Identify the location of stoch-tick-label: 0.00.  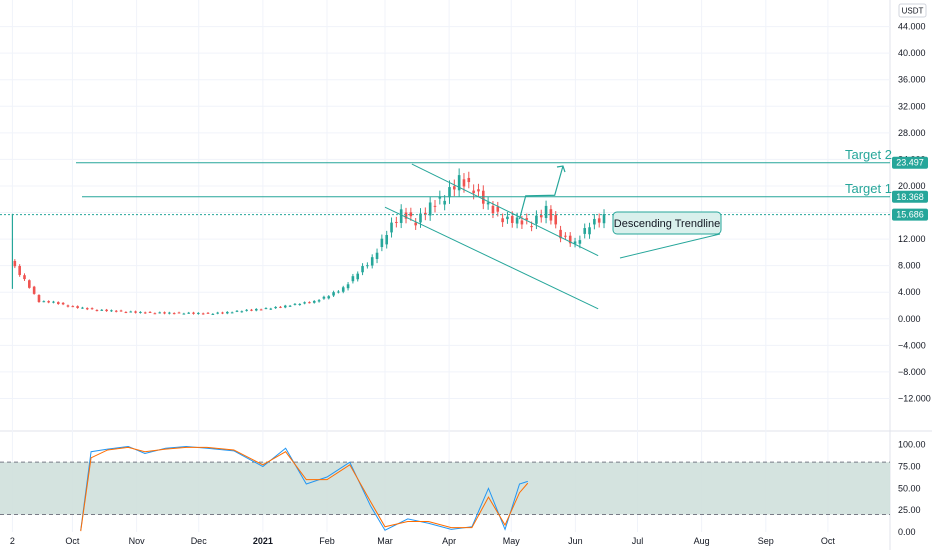
(907, 532).